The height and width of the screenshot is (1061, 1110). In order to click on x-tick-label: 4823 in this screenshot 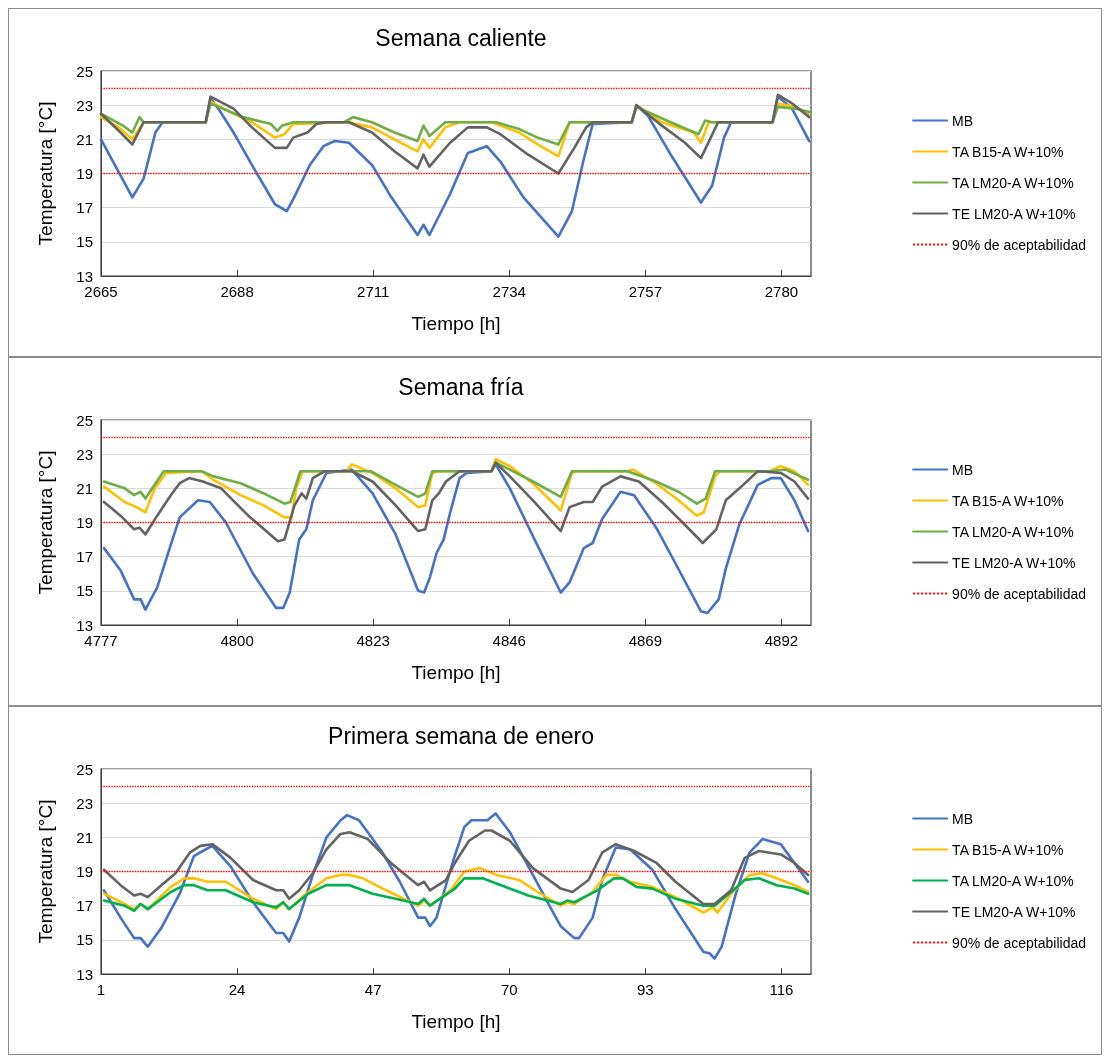, I will do `click(373, 640)`.